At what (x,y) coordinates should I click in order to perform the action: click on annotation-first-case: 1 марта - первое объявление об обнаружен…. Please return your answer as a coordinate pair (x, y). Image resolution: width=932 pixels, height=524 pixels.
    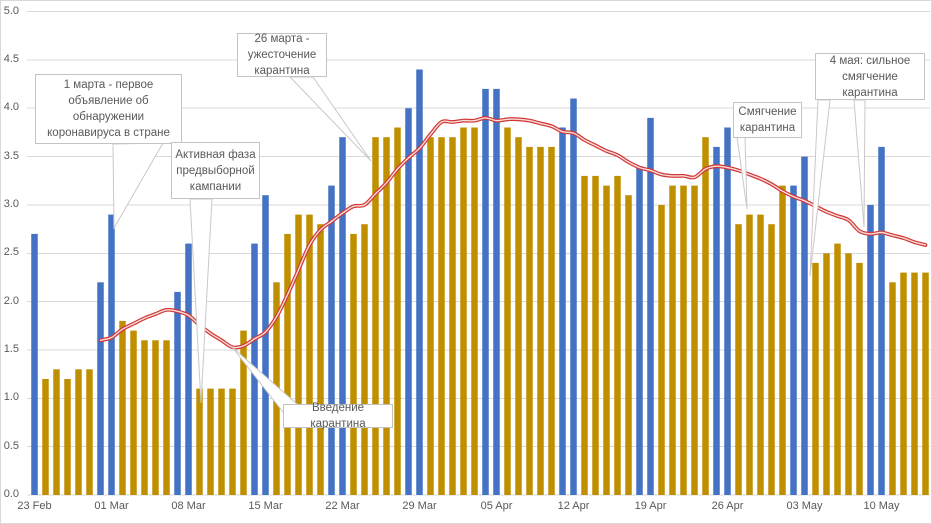
    Looking at the image, I should click on (108, 109).